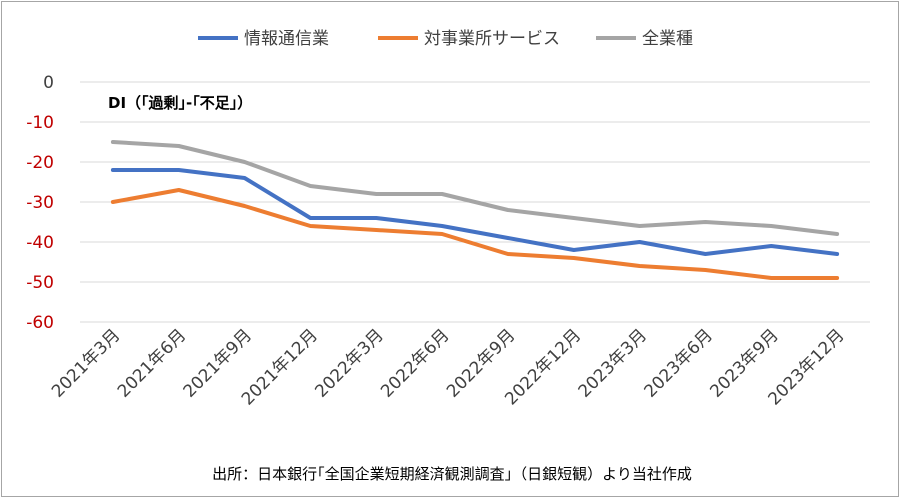 Image resolution: width=900 pixels, height=498 pixels. Describe the element at coordinates (40, 123) in the screenshot. I see `y-tick-label: -10` at that location.